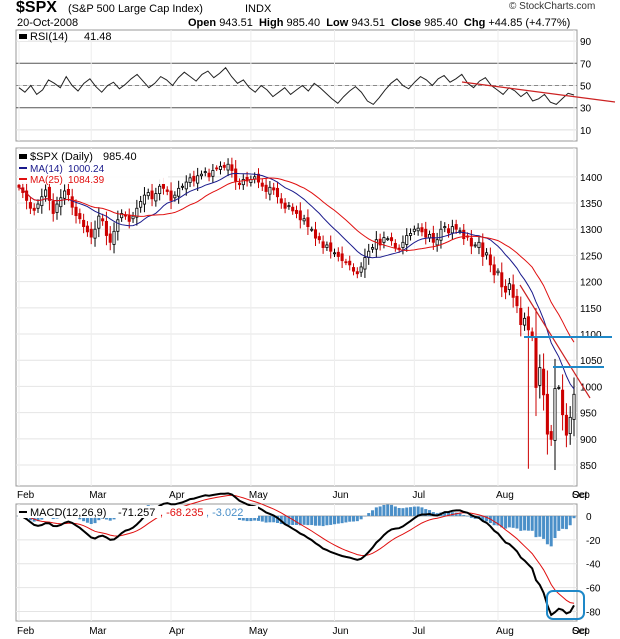  What do you see at coordinates (86, 169) in the screenshot?
I see `ma14-legend-value: 1000.24` at bounding box center [86, 169].